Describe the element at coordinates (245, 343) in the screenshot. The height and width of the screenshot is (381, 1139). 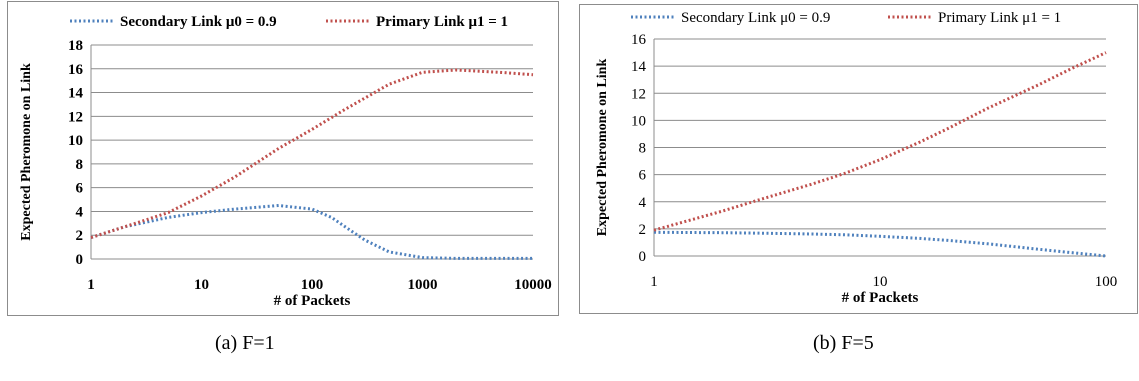
I see `caption-a: (a) F=1` at that location.